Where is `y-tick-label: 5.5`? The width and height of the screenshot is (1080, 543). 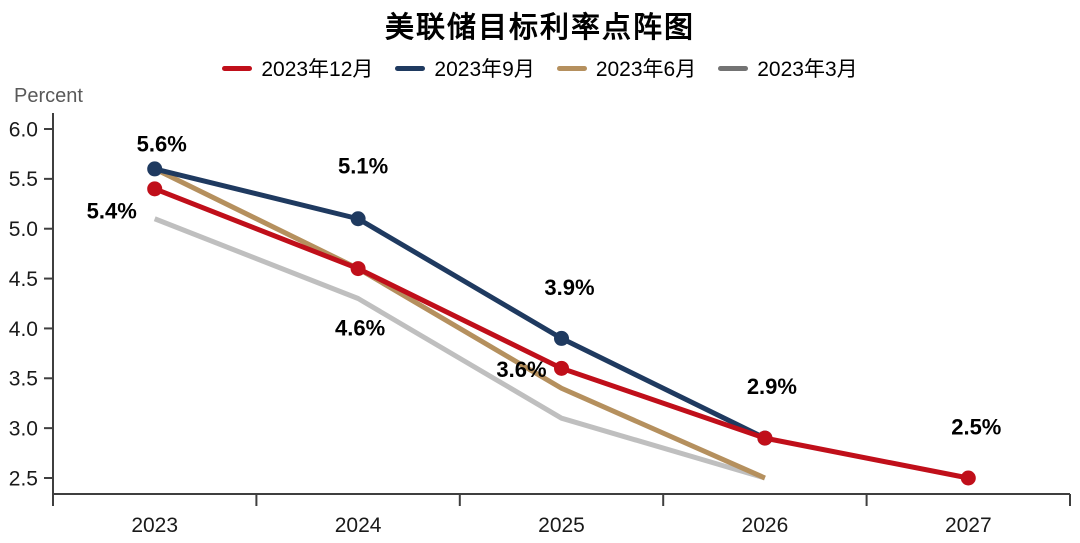 y-tick-label: 5.5 is located at coordinates (23, 179).